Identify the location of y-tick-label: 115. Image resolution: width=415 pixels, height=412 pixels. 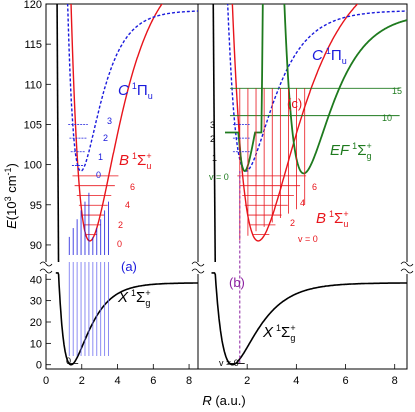
(33, 45).